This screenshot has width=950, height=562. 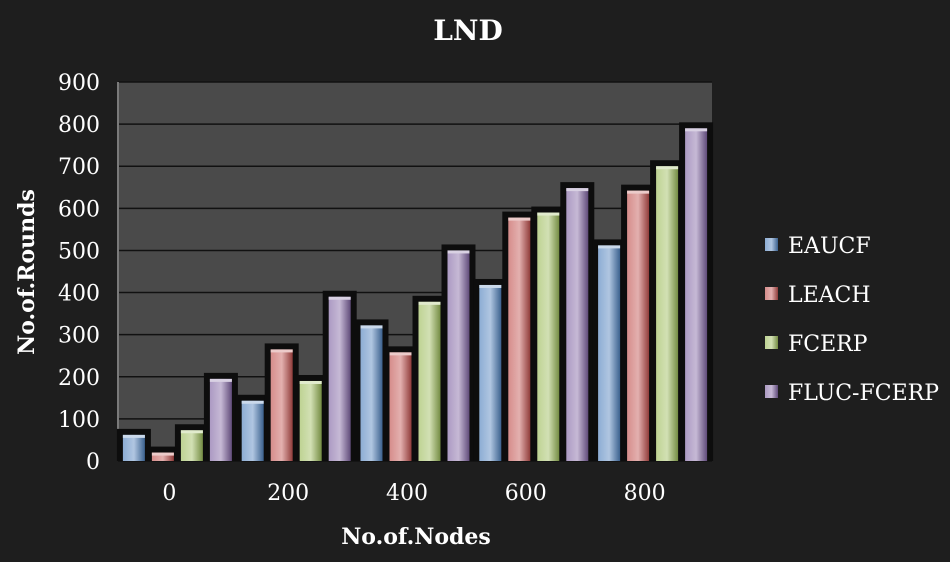 What do you see at coordinates (79, 294) in the screenshot?
I see `y-tick-label: 400` at bounding box center [79, 294].